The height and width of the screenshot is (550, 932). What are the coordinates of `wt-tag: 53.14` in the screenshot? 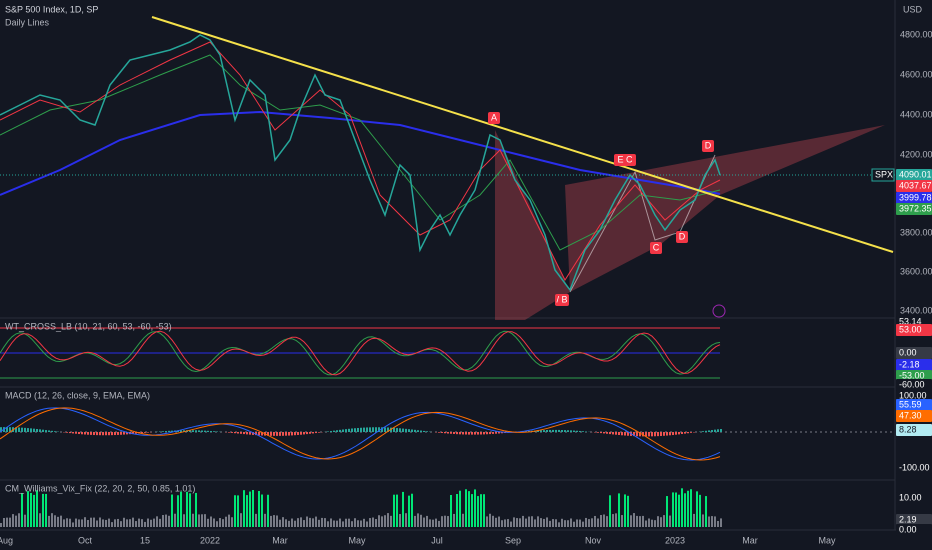 It's located at (910, 321).